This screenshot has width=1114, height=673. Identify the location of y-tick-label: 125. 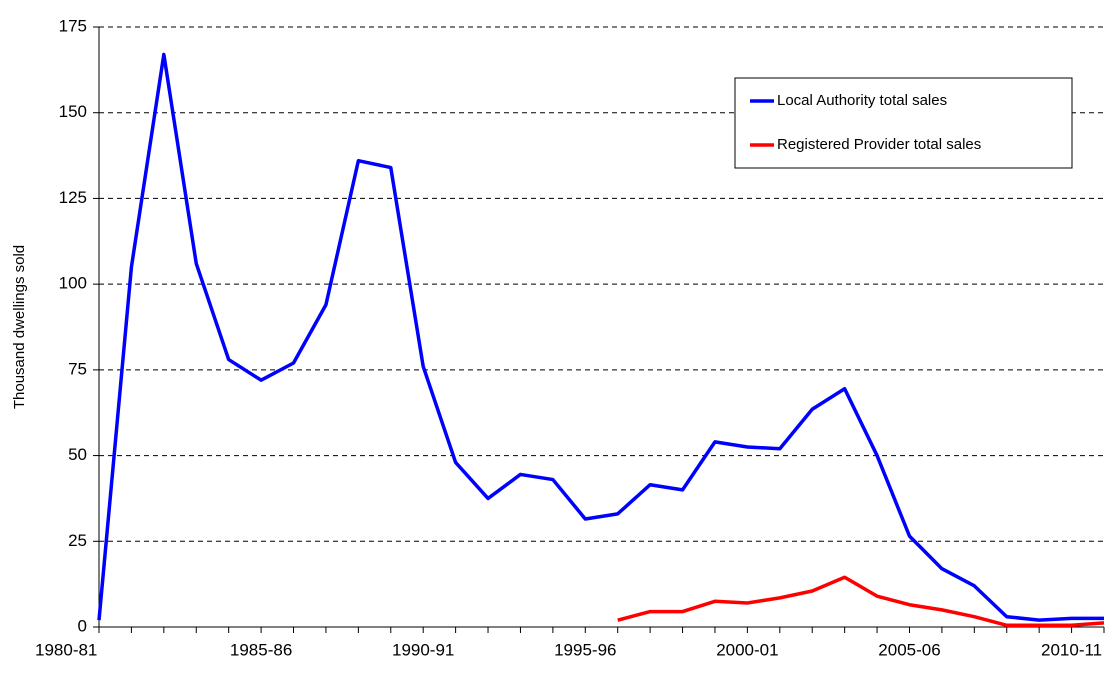
(73, 197).